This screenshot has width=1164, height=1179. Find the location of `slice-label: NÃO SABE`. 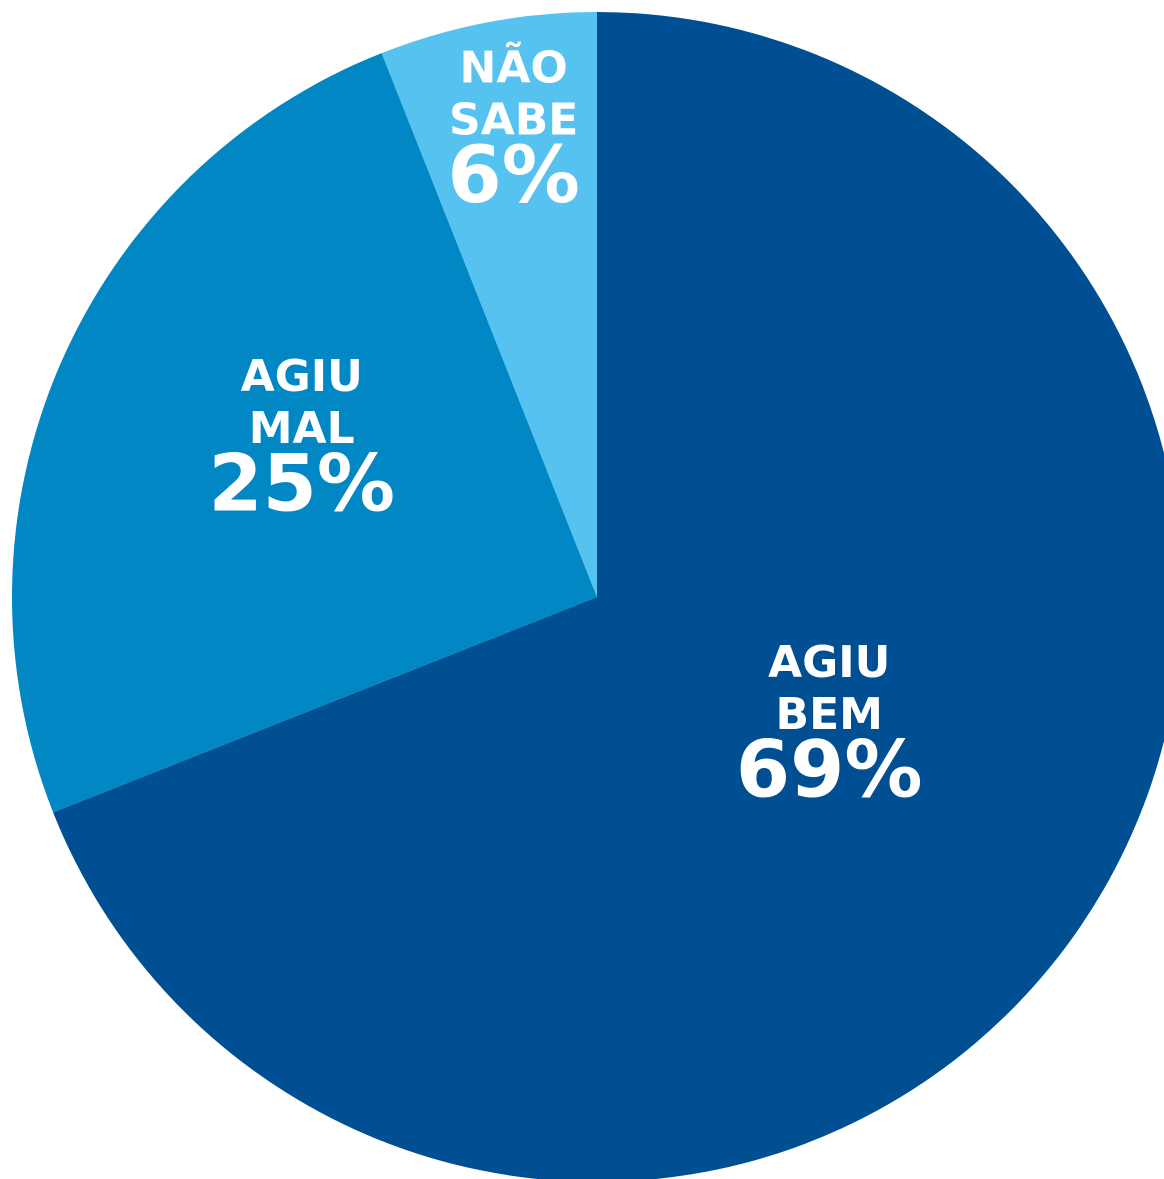

slice-label: NÃO SABE is located at coordinates (513, 92).